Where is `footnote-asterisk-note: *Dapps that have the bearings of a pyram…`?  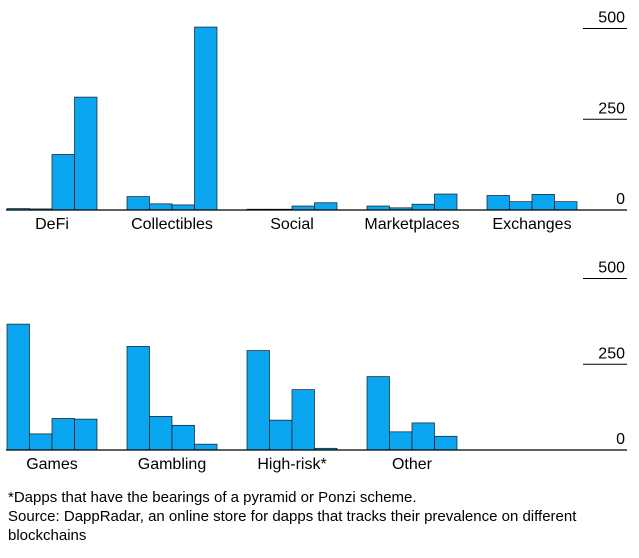
footnote-asterisk-note: *Dapps that have the bearings of a pyram… is located at coordinates (212, 497).